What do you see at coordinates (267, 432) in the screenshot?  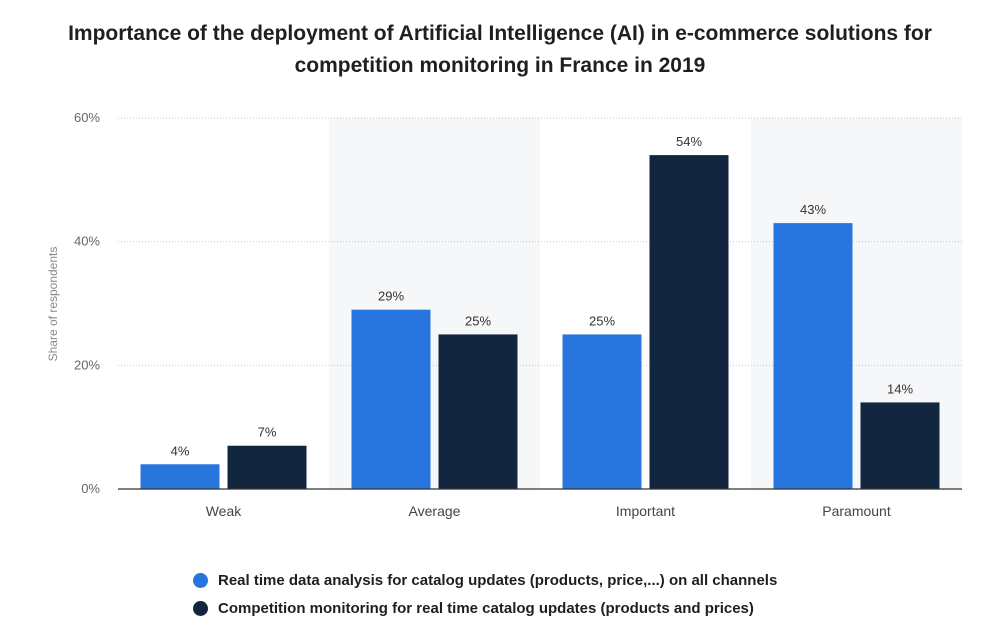 I see `data-label: 7%` at bounding box center [267, 432].